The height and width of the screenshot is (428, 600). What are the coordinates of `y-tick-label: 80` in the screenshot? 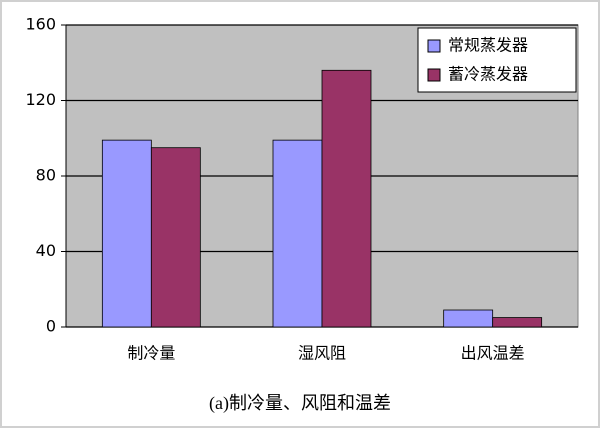 It's located at (46, 175).